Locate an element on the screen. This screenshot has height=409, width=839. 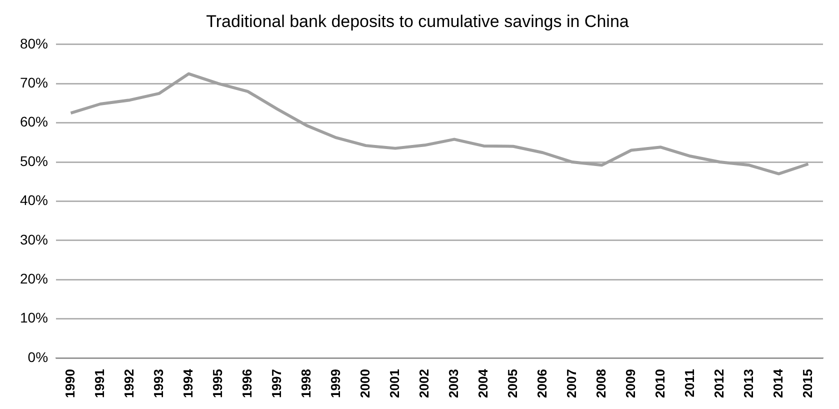
x-tick-label: 2006 is located at coordinates (542, 383).